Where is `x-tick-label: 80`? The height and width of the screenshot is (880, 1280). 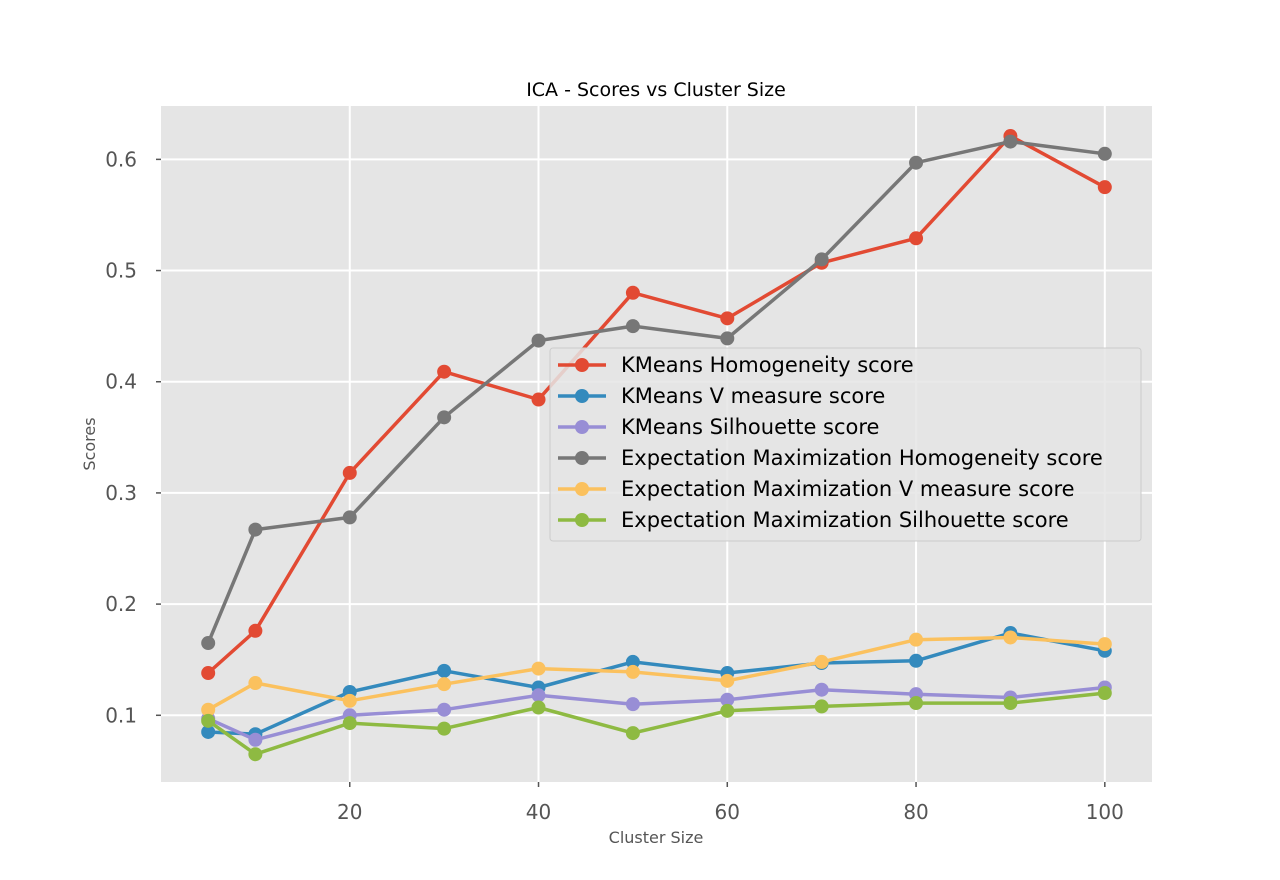 x-tick-label: 80 is located at coordinates (915, 812).